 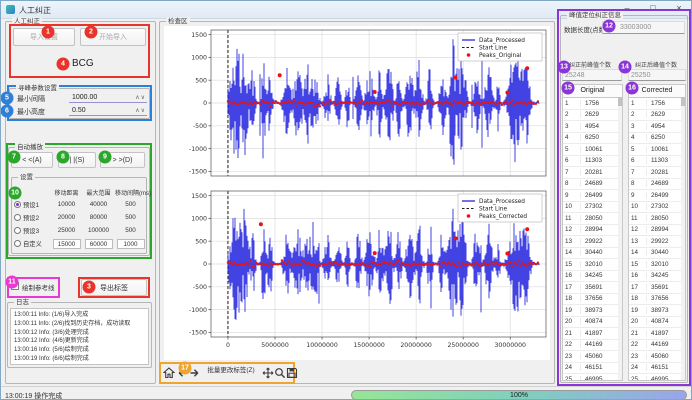 I want to click on row-value: 4954, so click(x=592, y=126).